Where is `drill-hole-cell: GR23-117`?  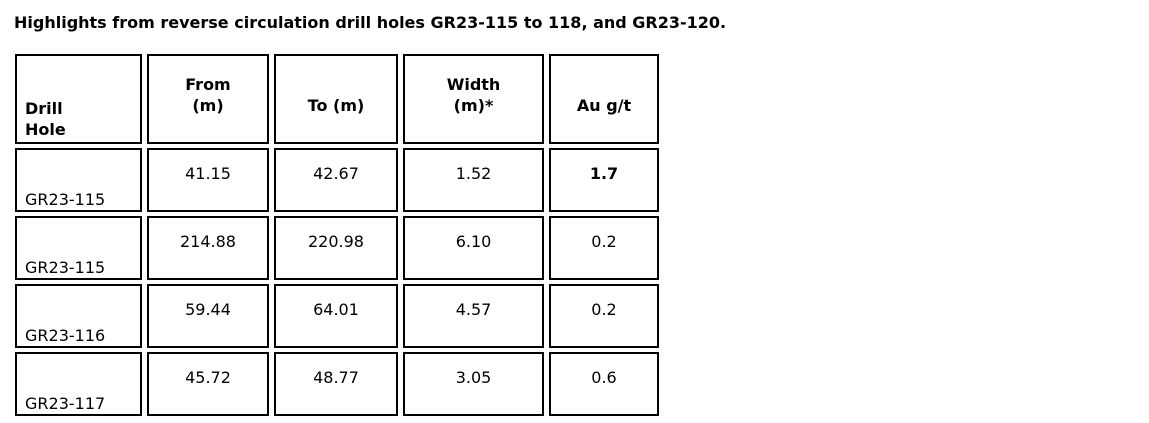 drill-hole-cell: GR23-117 is located at coordinates (78, 384).